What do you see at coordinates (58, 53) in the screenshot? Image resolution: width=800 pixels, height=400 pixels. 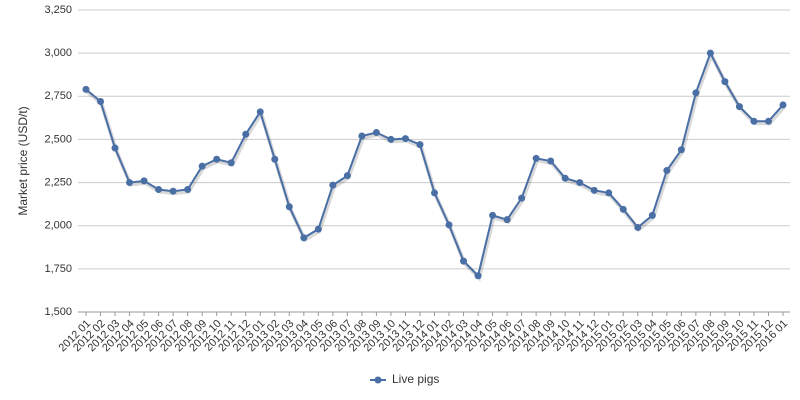 I see `y-tick-label: 3,000` at bounding box center [58, 53].